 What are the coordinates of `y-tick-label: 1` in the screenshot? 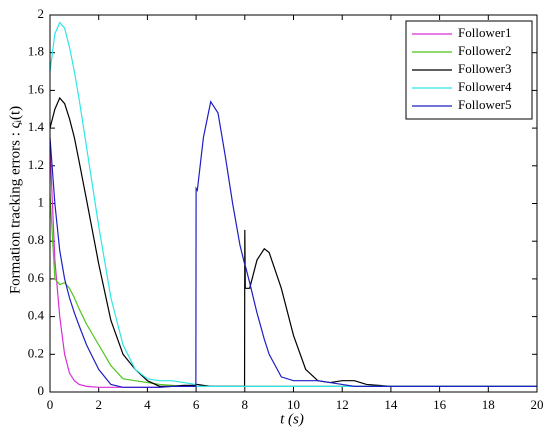 It's located at (41, 201).